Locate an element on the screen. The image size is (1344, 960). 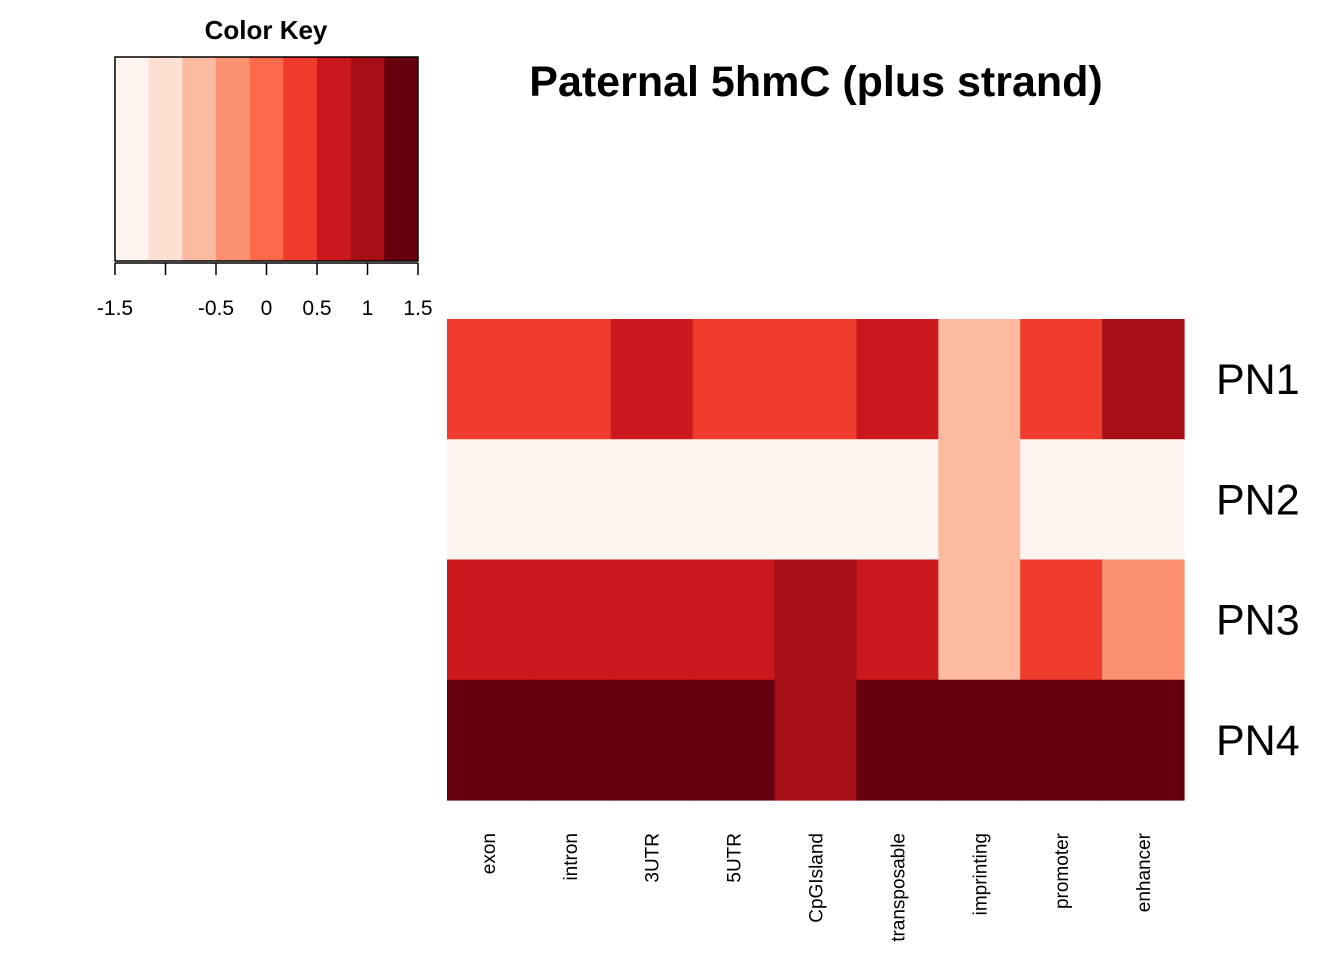
column-label: exon is located at coordinates (489, 853).